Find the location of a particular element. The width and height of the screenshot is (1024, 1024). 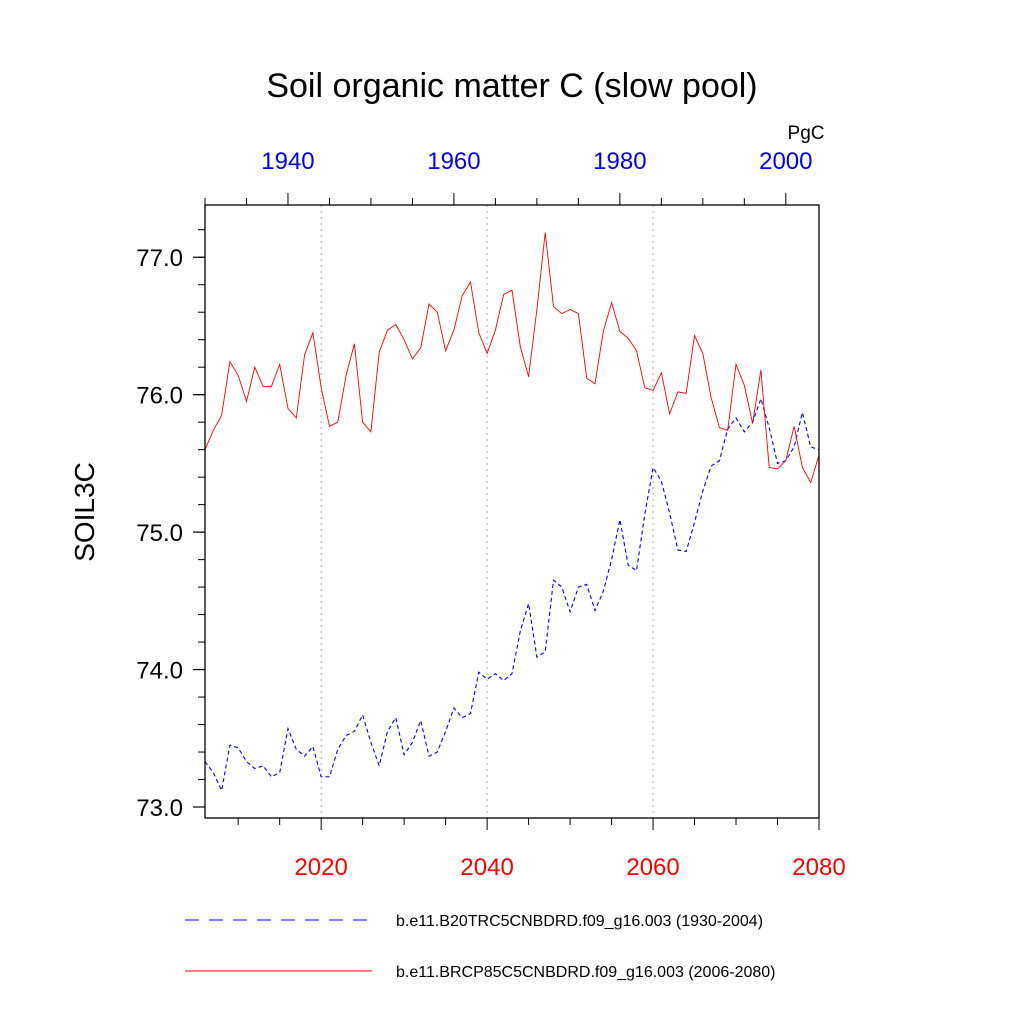

x-top-tick-label-1960: 1960 is located at coordinates (453, 161).